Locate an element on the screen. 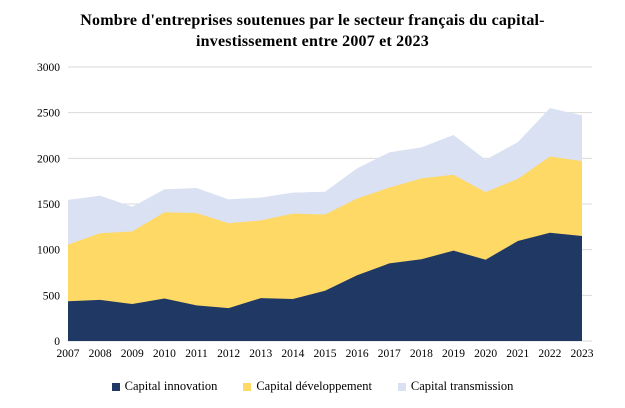 The image size is (625, 408). legend-item-capital-innovation: Capital innovation is located at coordinates (164, 386).